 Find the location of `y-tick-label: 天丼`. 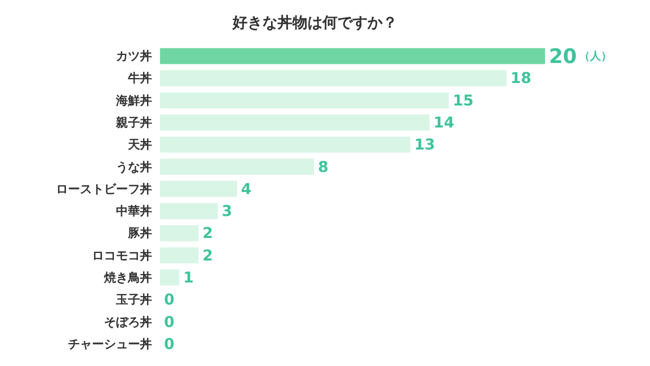

y-tick-label: 天丼 is located at coordinates (139, 145).